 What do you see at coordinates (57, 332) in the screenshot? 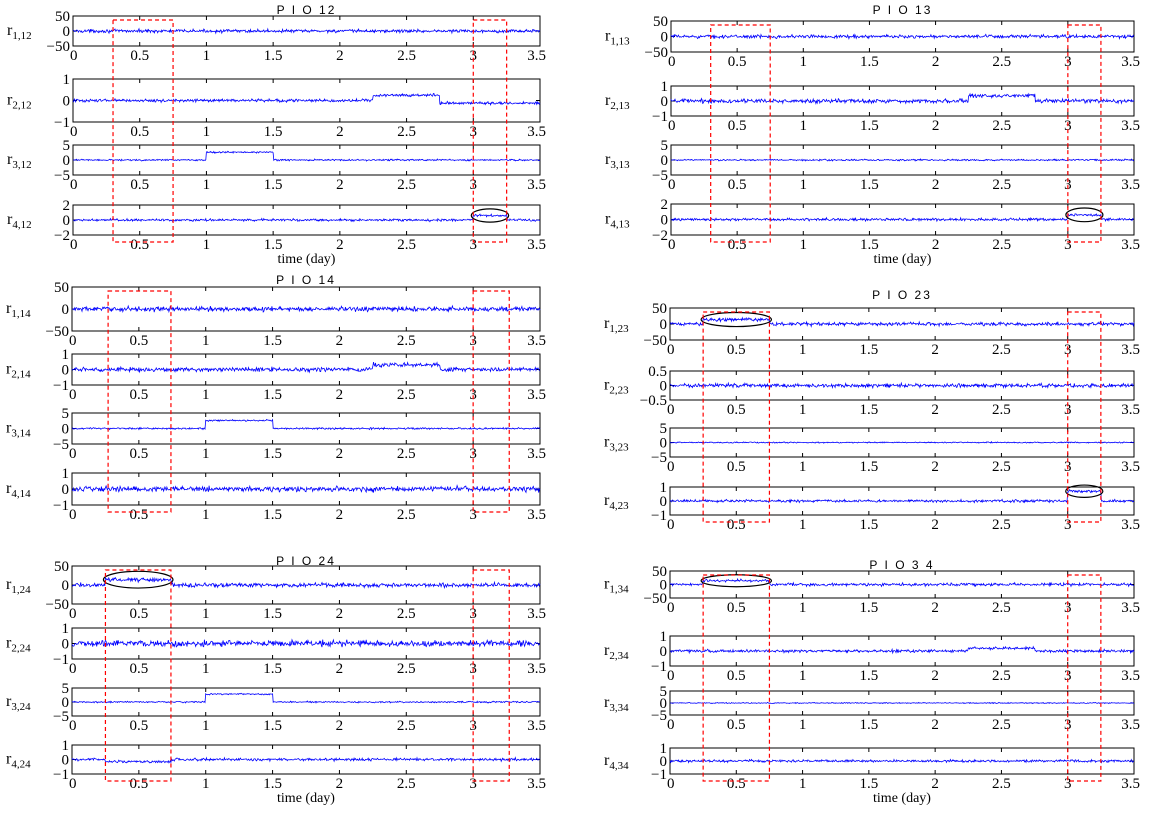
I see `y-tick-label: −50` at bounding box center [57, 332].